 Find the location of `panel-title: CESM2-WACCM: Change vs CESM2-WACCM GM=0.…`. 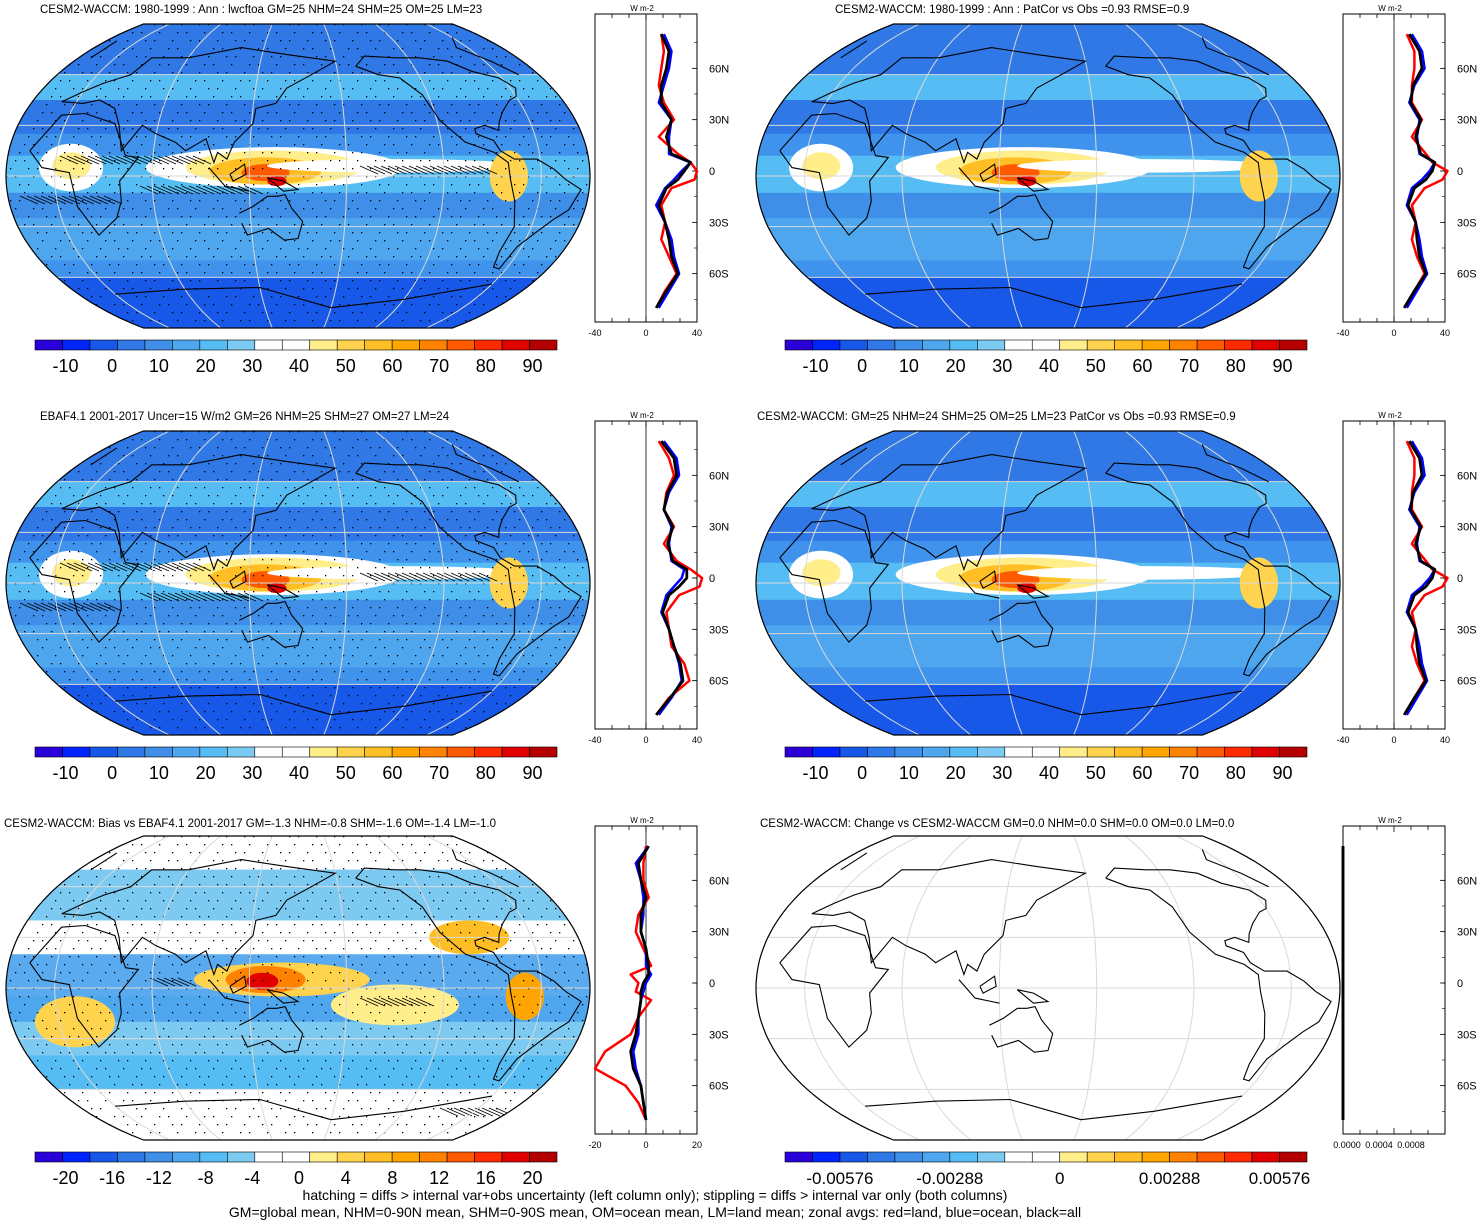

panel-title: CESM2-WACCM: Change vs CESM2-WACCM GM=0.… is located at coordinates (997, 824).